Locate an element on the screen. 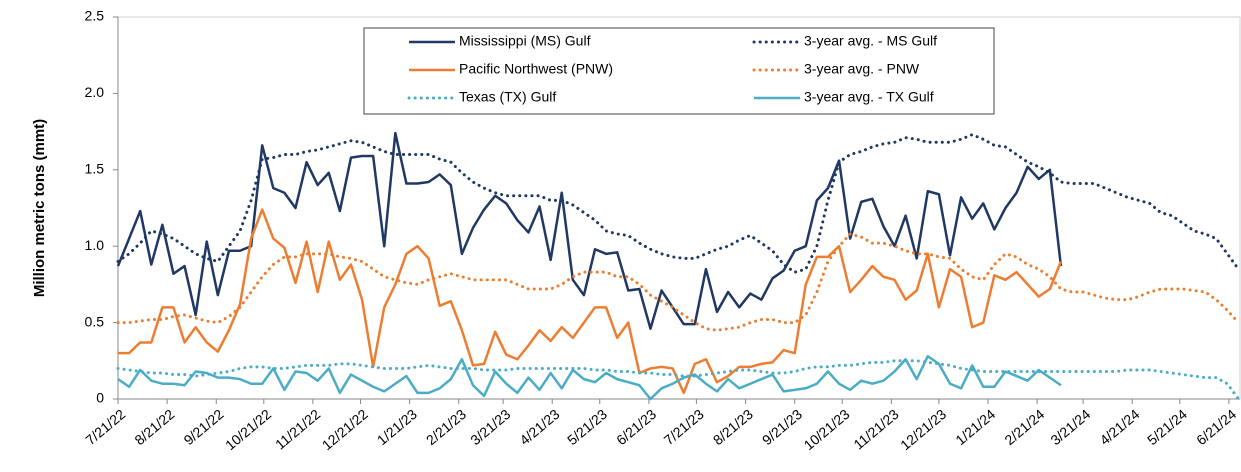 This screenshot has width=1241, height=472. y-tick-label: 1.5 is located at coordinates (95, 169).